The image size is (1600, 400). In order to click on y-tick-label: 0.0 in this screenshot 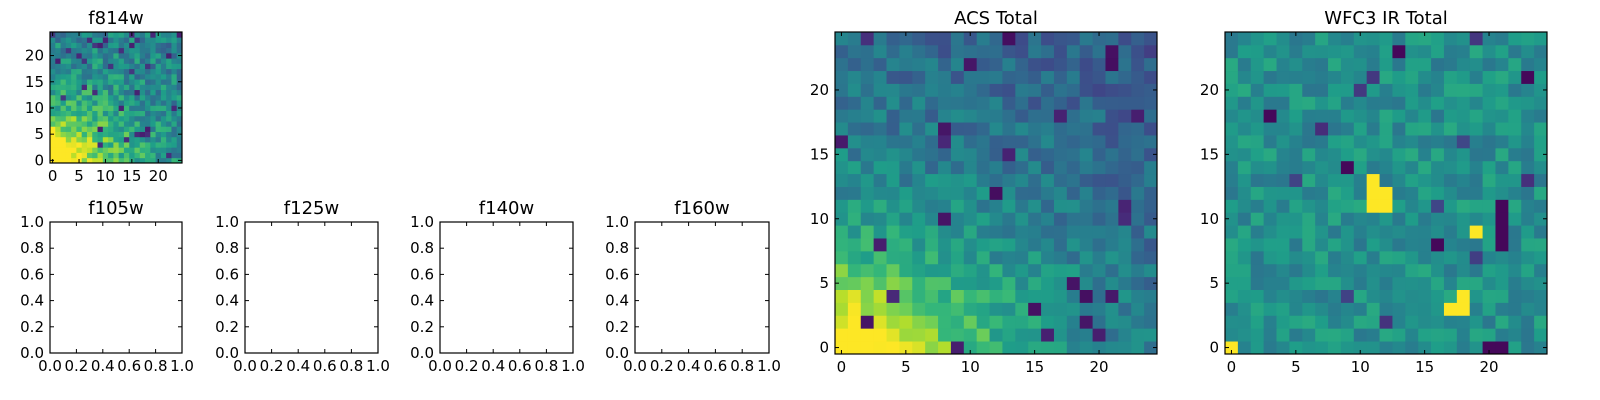, I will do `click(422, 353)`.